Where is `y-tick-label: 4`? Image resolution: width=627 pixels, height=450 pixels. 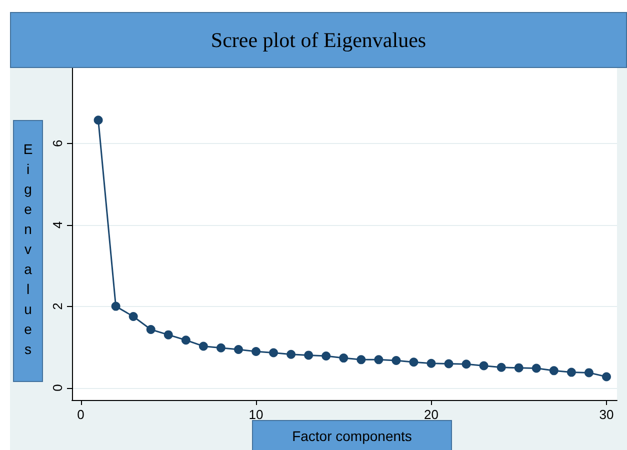
y-tick-label: 4 is located at coordinates (57, 224).